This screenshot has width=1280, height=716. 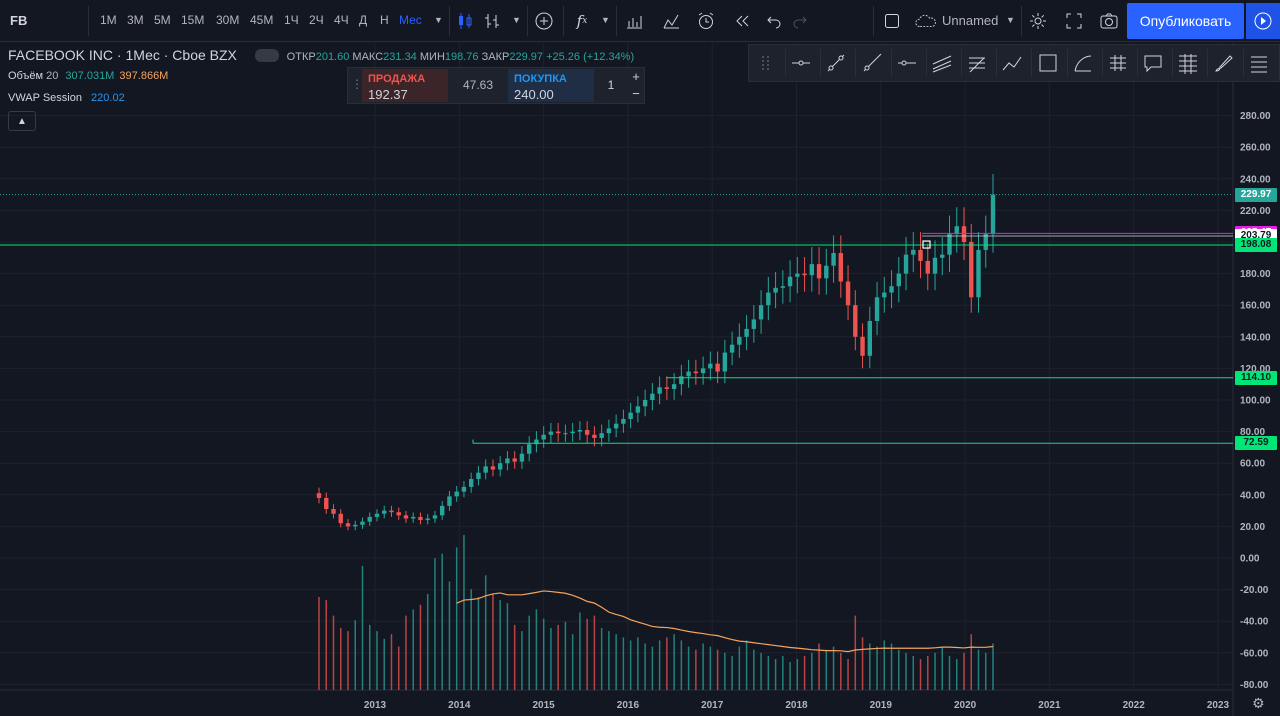 I want to click on y-tick-label: 220.00, so click(x=1255, y=211).